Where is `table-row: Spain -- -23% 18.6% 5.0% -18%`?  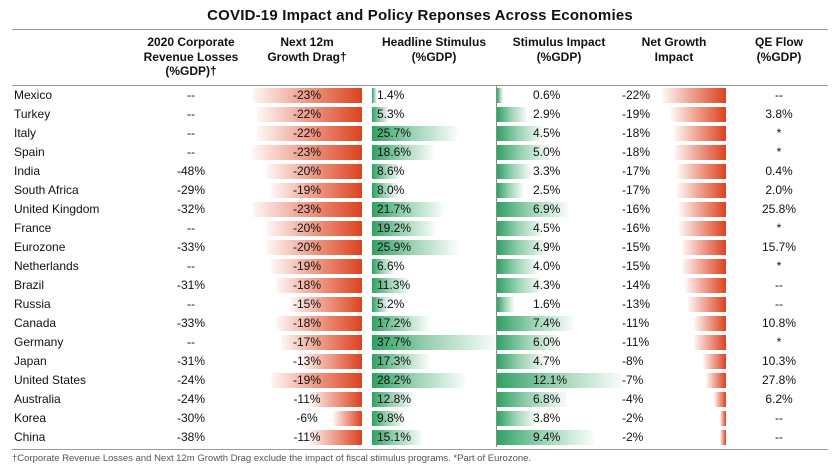 table-row: Spain -- -23% 18.6% 5.0% -18% is located at coordinates (420, 152).